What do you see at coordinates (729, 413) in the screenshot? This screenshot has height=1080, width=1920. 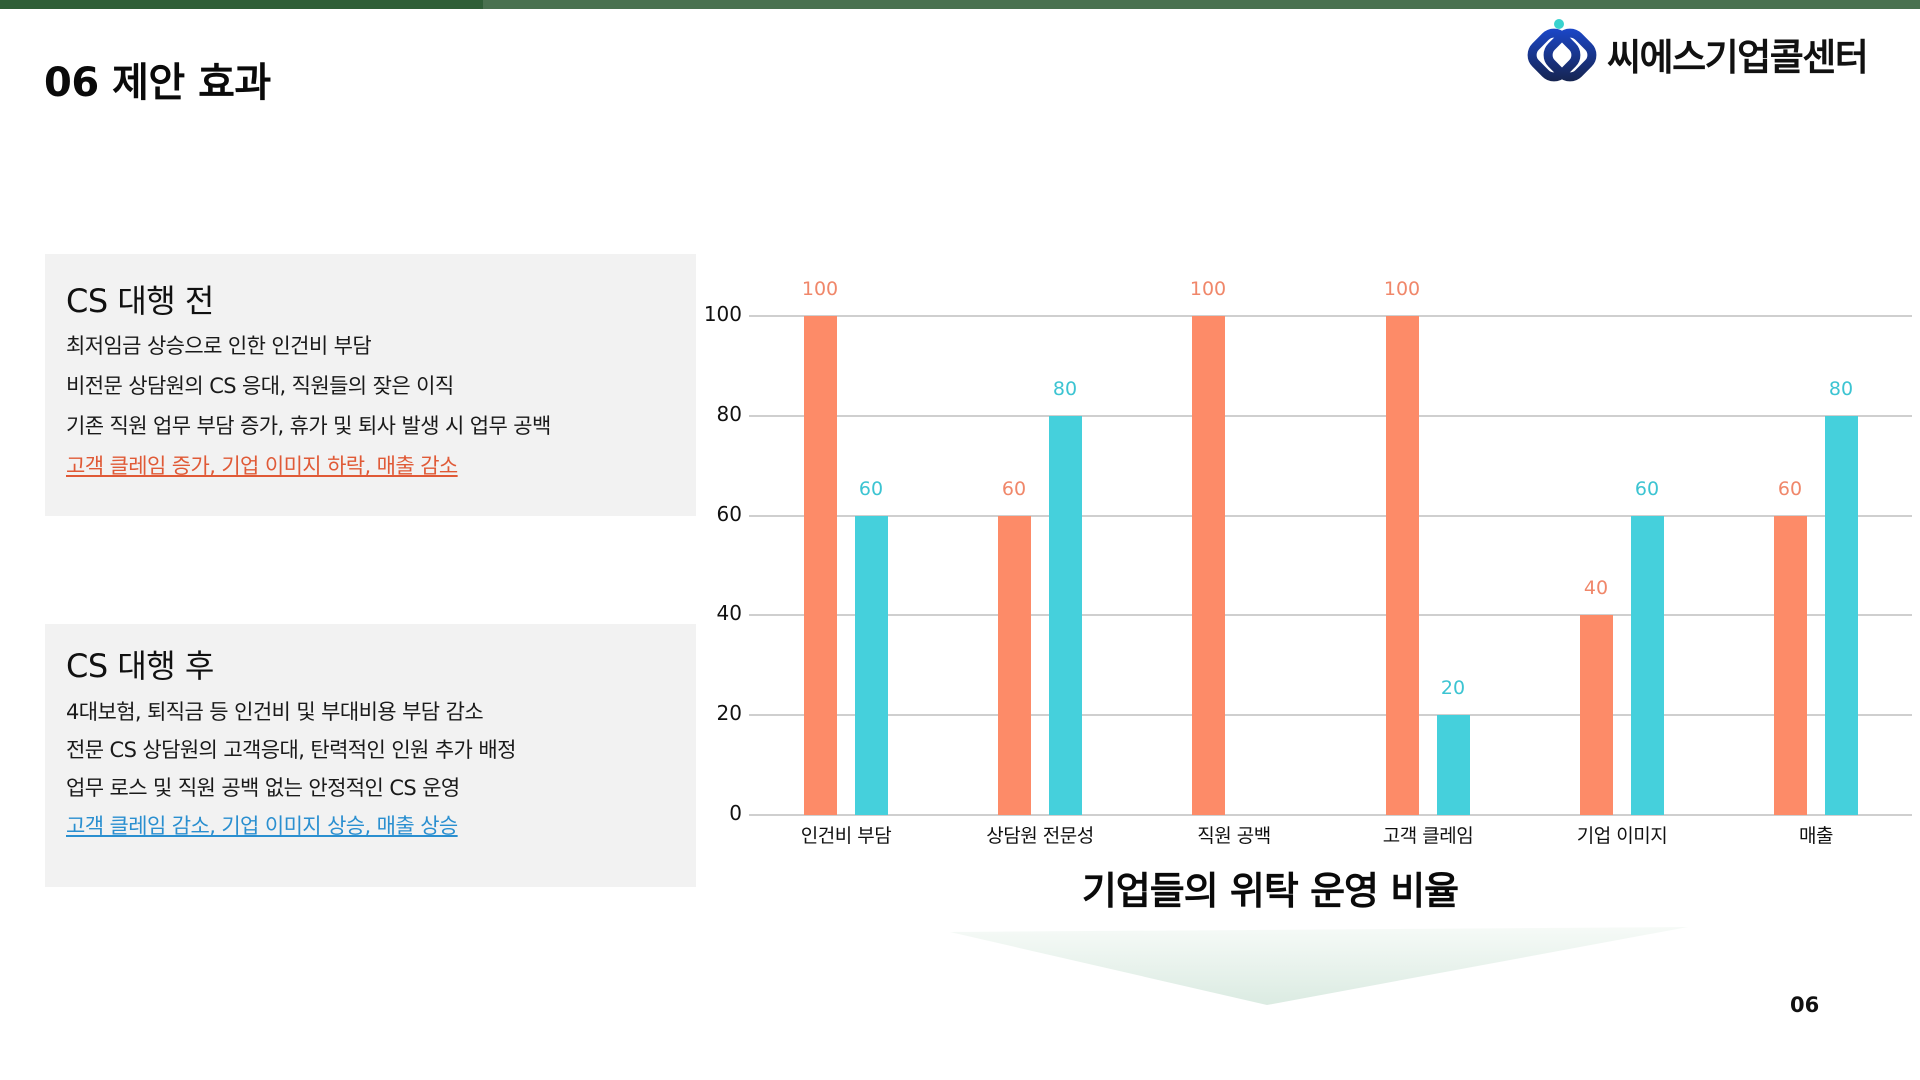 I see `y-axis-tick-label: 80` at bounding box center [729, 413].